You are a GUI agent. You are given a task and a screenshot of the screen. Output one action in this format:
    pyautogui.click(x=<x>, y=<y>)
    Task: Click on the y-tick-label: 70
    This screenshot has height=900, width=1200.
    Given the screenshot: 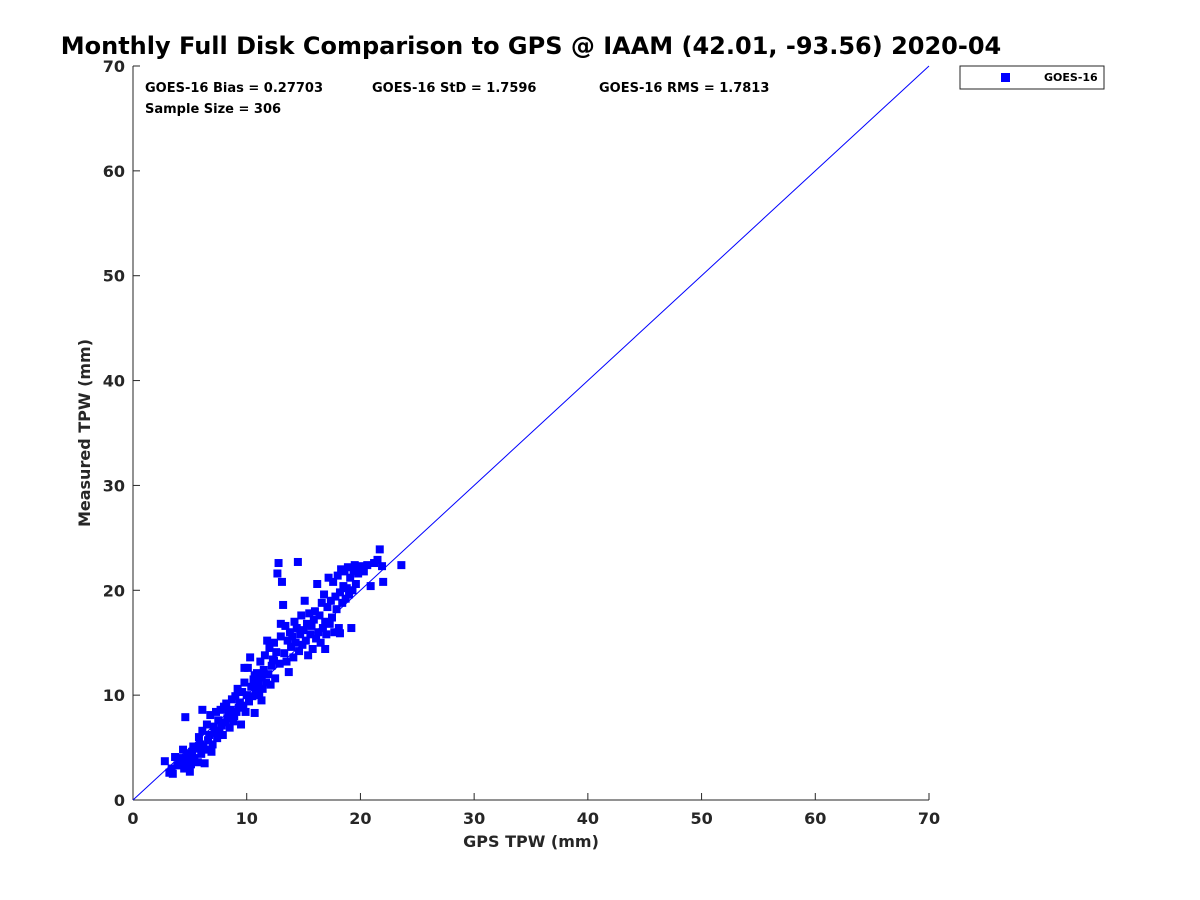 What is the action you would take?
    pyautogui.click(x=114, y=66)
    